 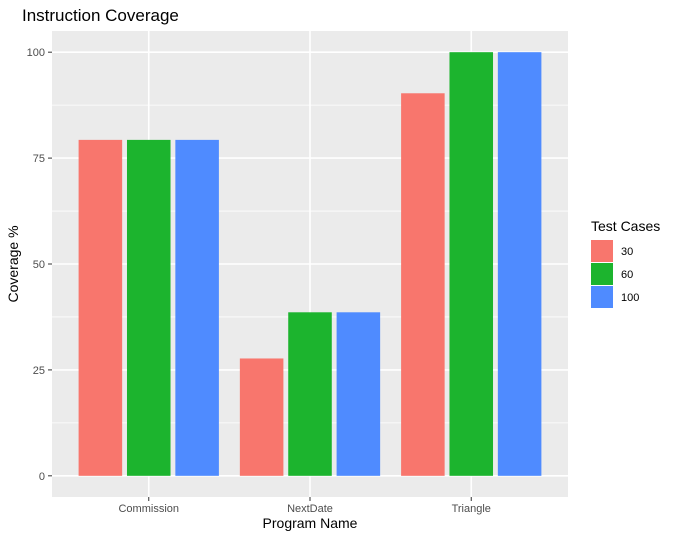 What do you see at coordinates (310, 523) in the screenshot?
I see `x-axis-title: Program Name` at bounding box center [310, 523].